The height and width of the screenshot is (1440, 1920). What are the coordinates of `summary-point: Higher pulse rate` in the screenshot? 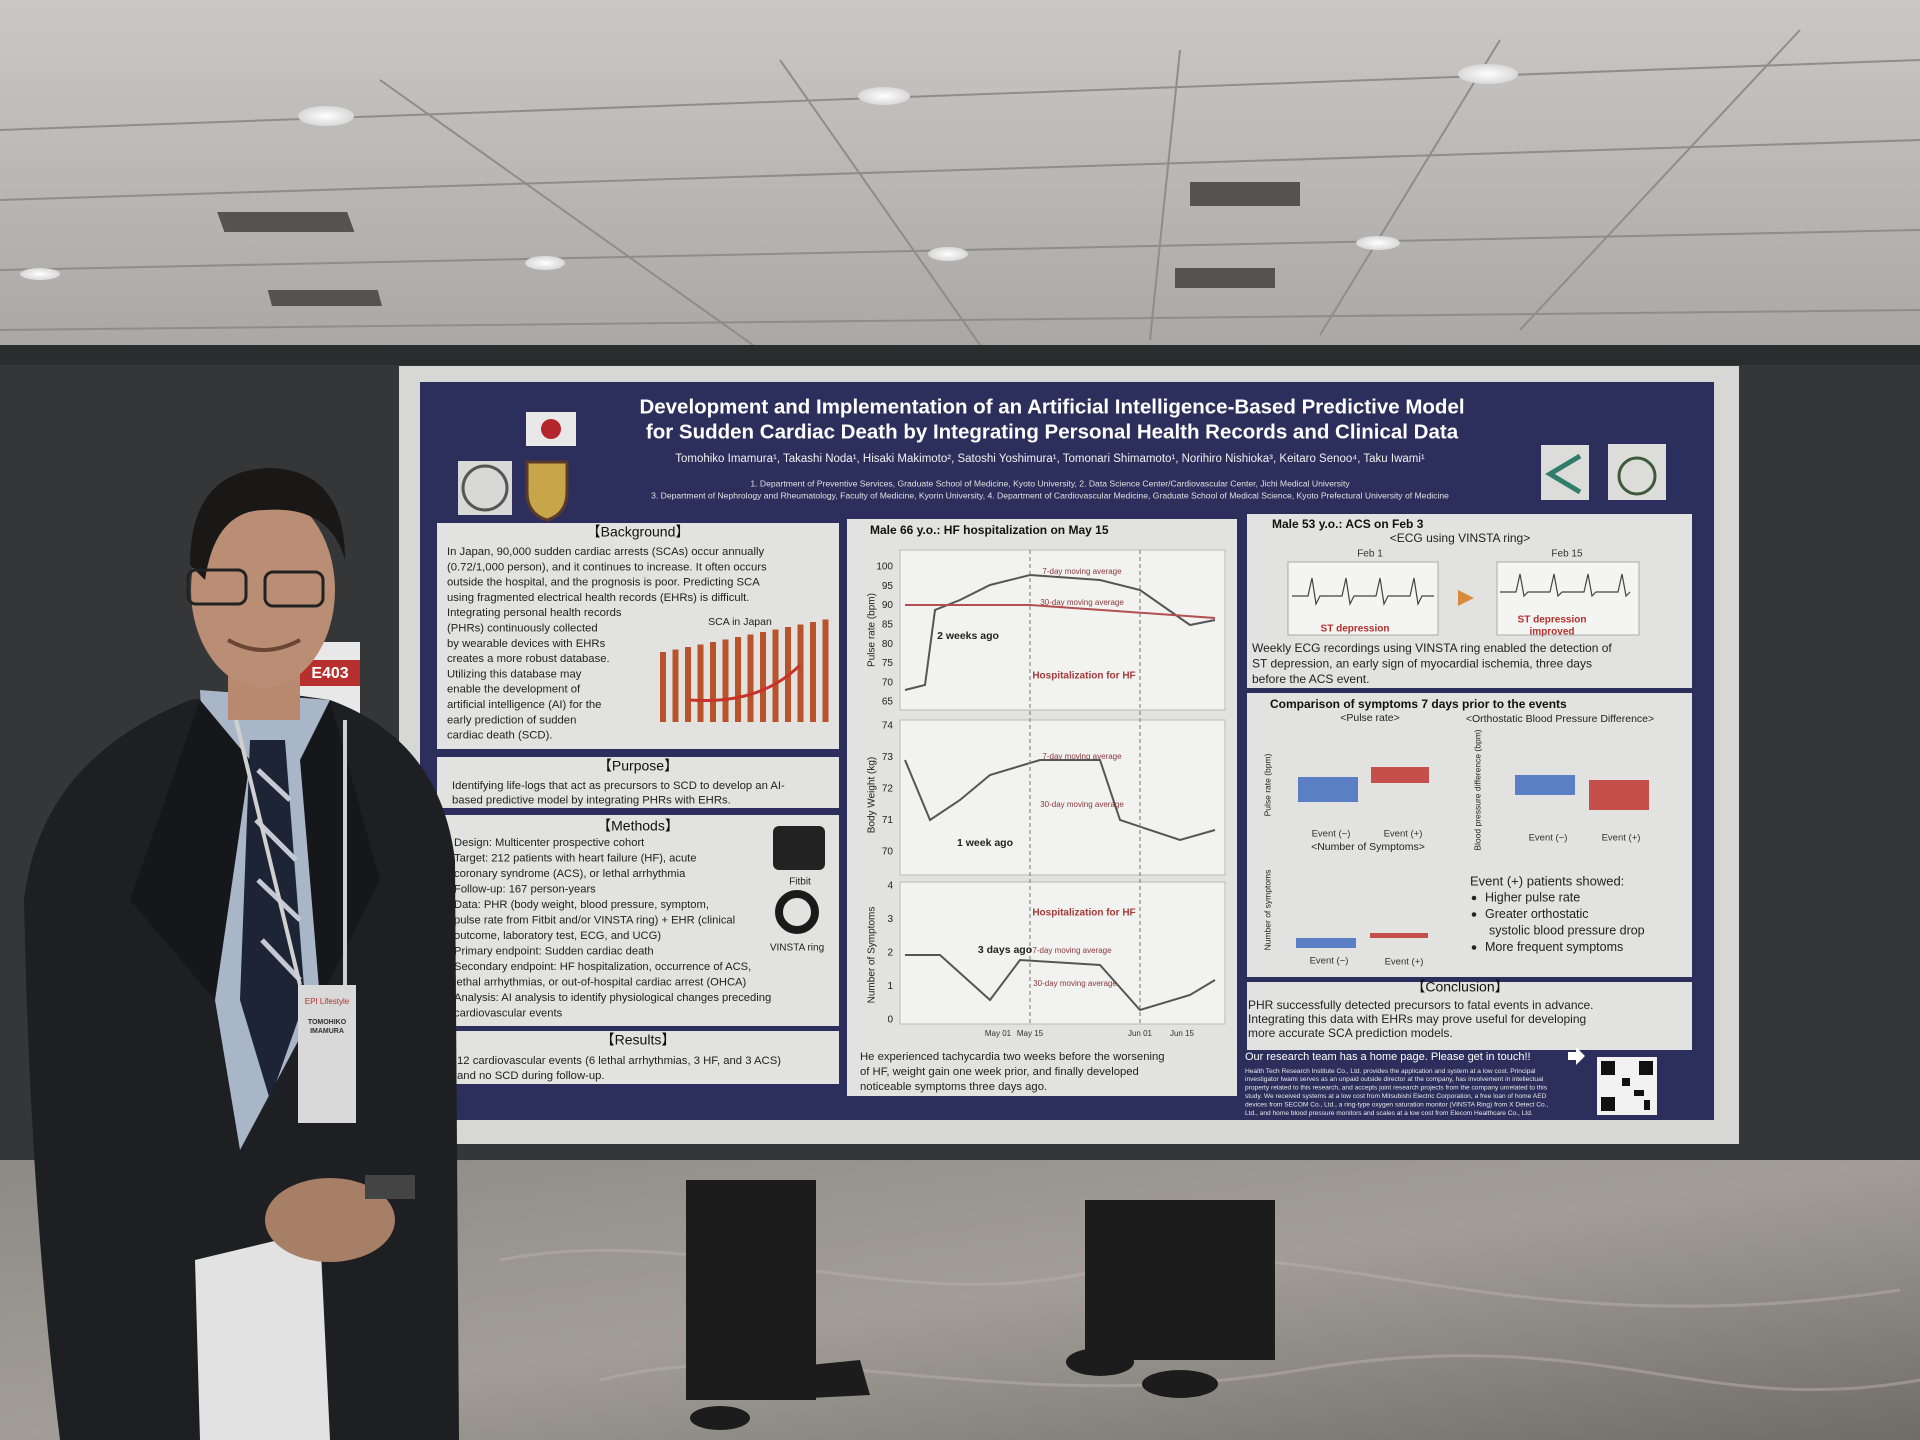 It's located at (1532, 897).